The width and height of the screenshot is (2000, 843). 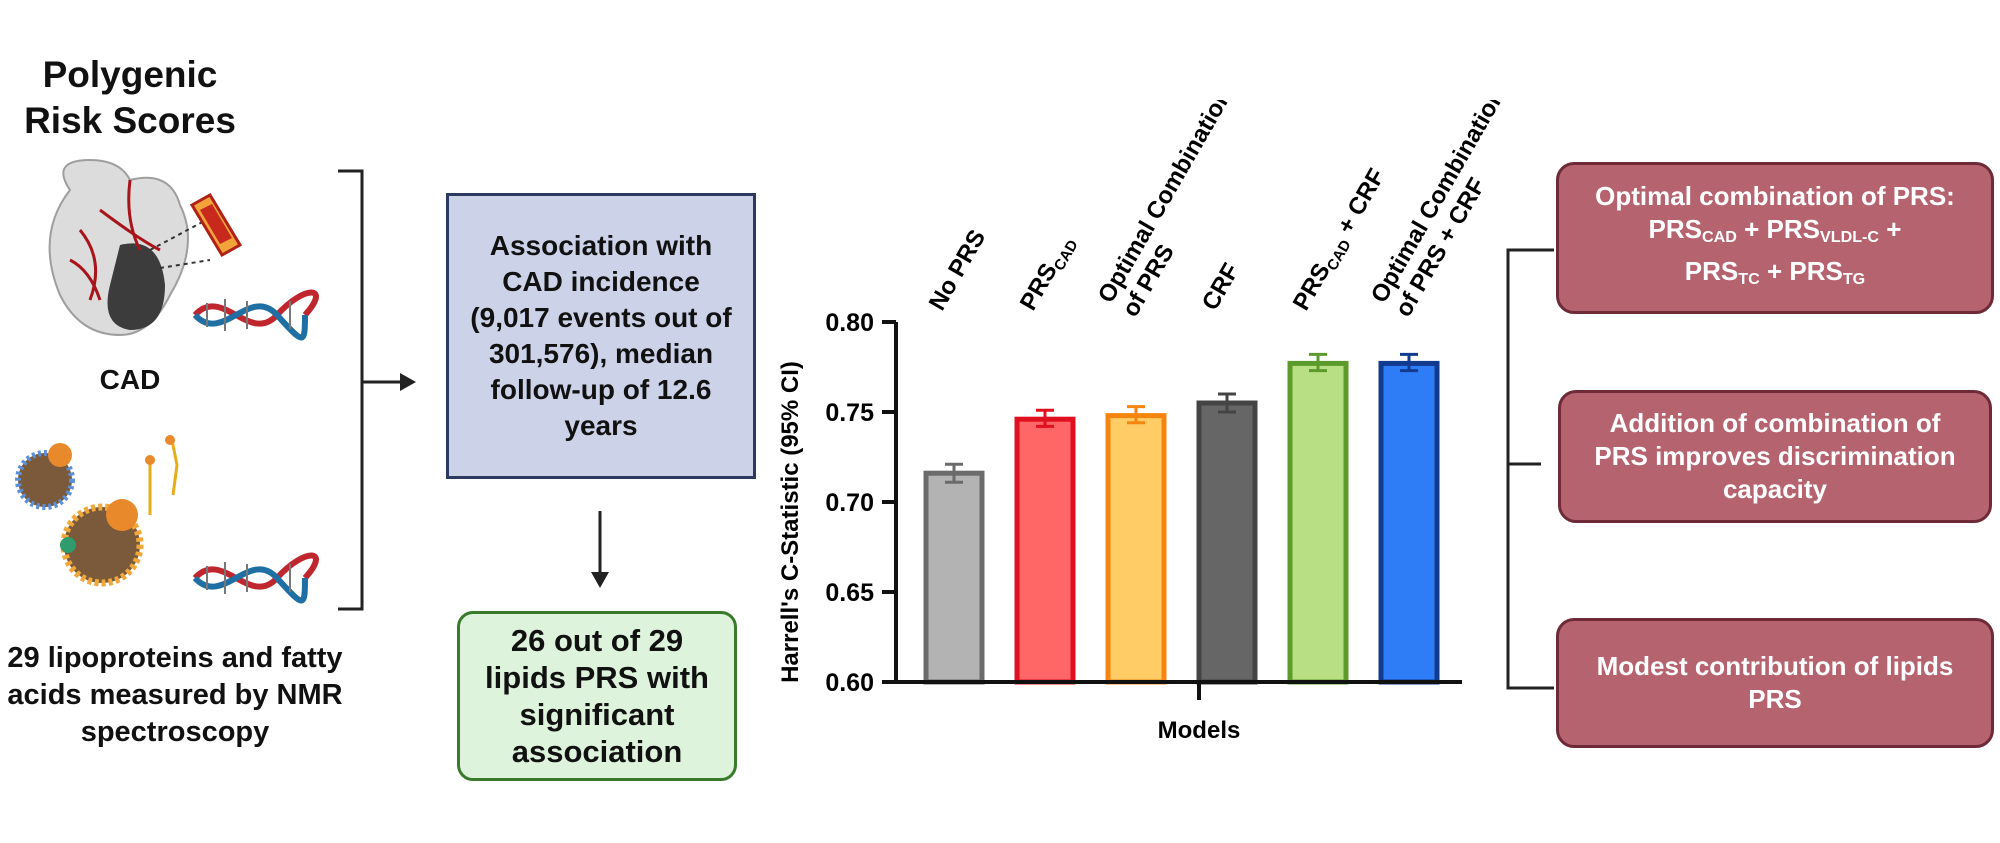 I want to click on right-bracket, so click(x=1530, y=469).